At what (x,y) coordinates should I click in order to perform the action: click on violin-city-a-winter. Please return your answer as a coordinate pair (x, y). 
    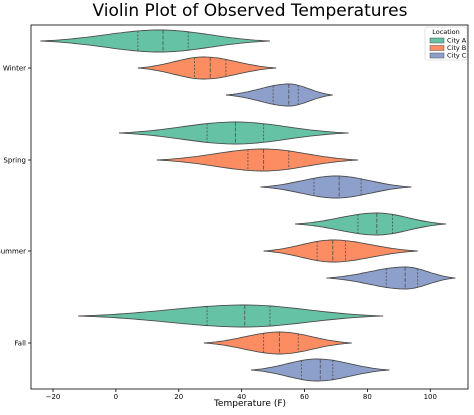
    Looking at the image, I should click on (155, 41).